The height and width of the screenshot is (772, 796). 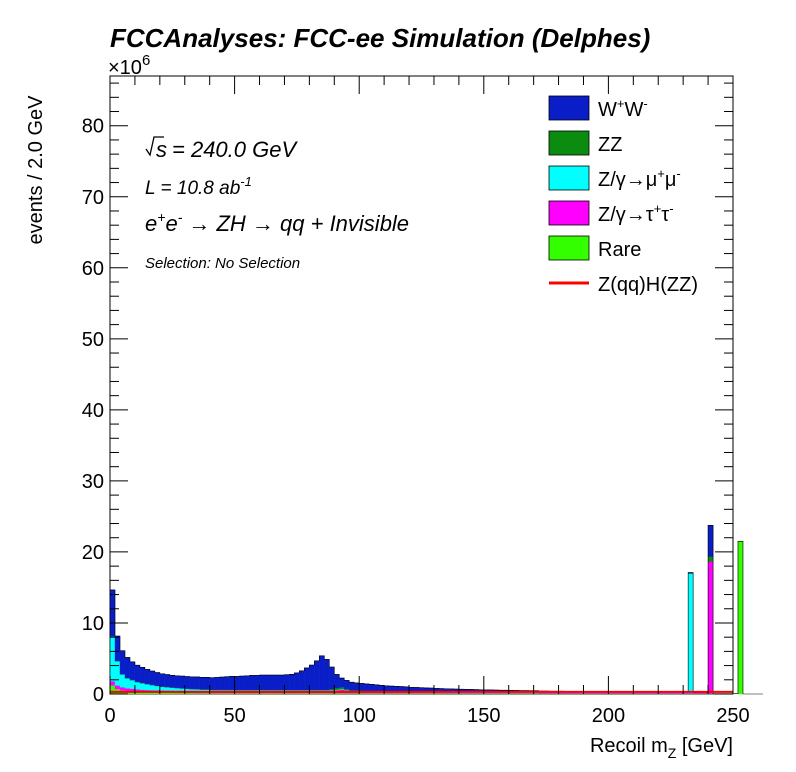 What do you see at coordinates (235, 149) in the screenshot?
I see `sqrt-s-value: = 240.0 GeV` at bounding box center [235, 149].